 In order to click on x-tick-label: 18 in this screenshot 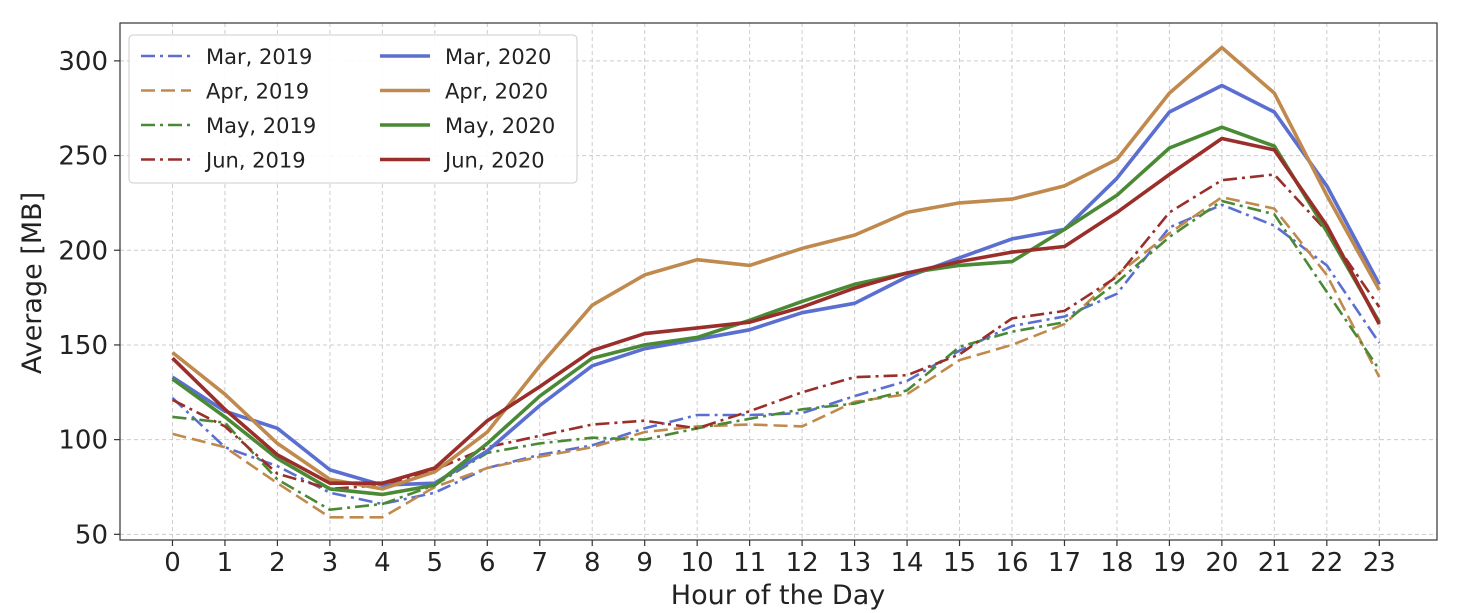, I will do `click(1116, 563)`.